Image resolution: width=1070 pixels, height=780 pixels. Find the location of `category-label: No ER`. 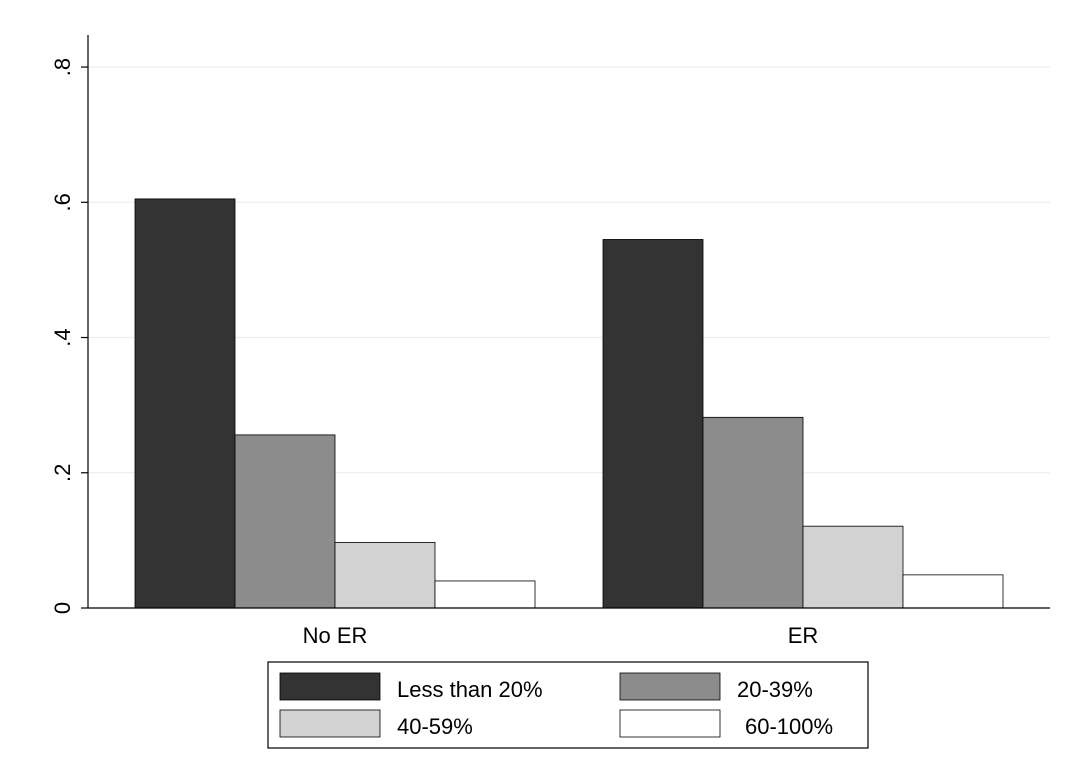

category-label: No ER is located at coordinates (335, 635).